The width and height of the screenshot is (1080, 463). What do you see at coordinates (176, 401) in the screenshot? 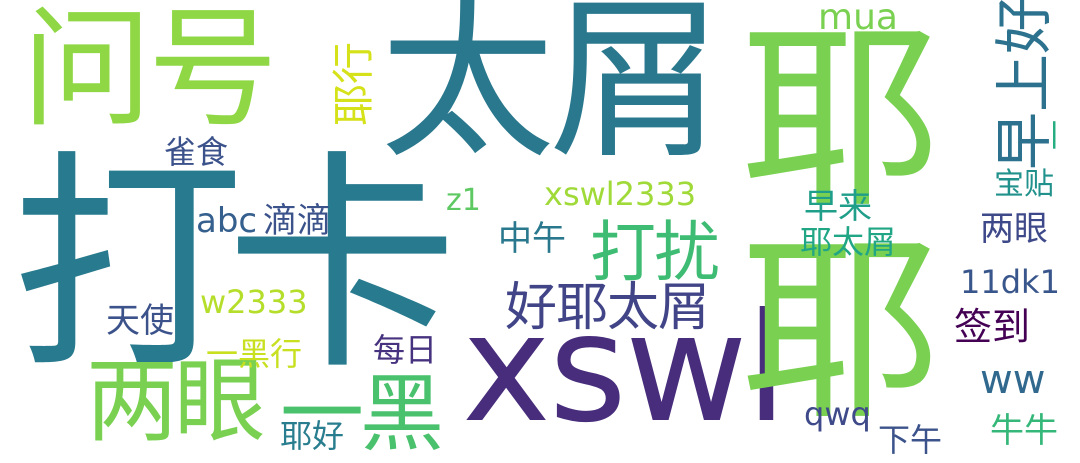
I see `word-liangyan: 两眼` at bounding box center [176, 401].